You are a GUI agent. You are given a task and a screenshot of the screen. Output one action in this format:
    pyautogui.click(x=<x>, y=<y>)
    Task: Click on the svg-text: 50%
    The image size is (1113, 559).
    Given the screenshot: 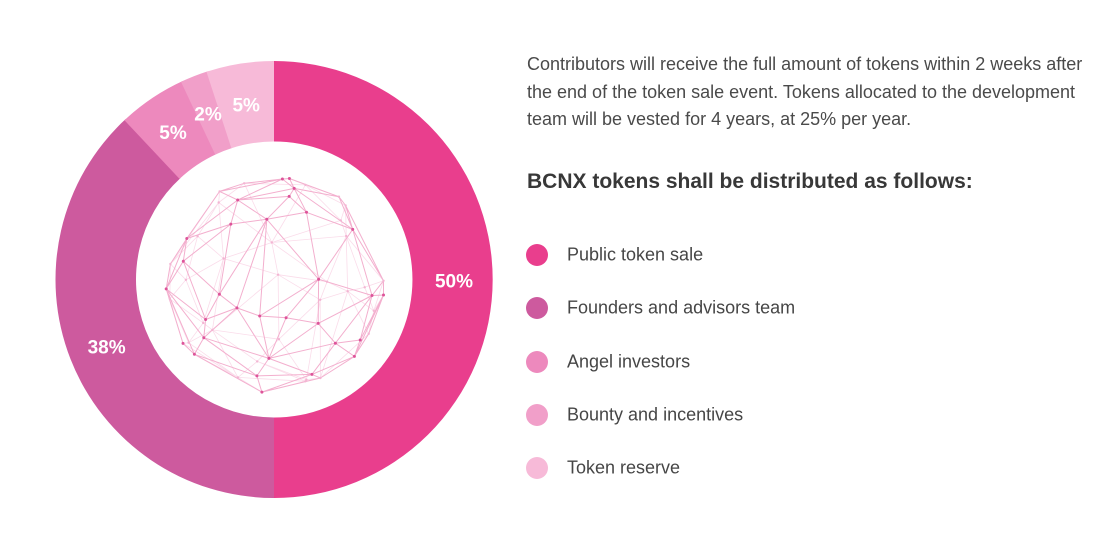 What is the action you would take?
    pyautogui.click(x=454, y=282)
    